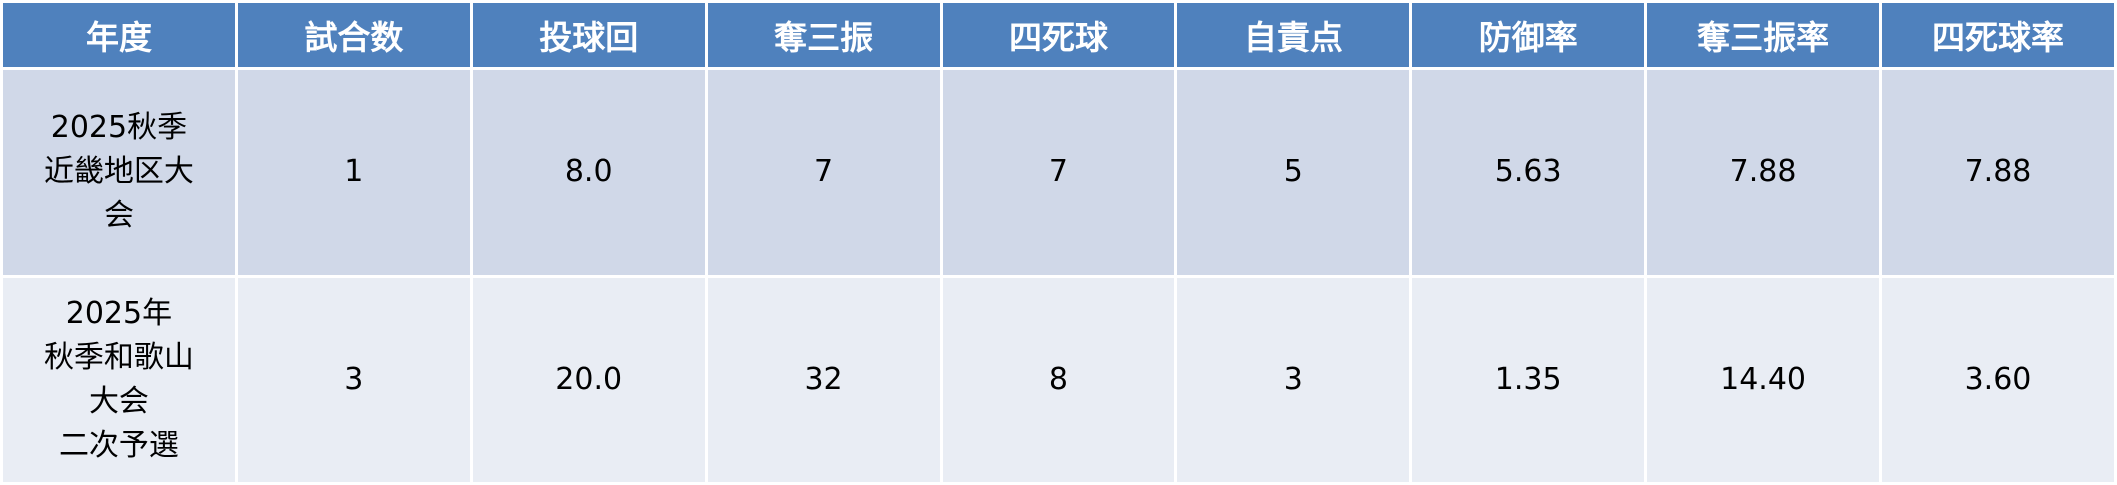  What do you see at coordinates (588, 35) in the screenshot?
I see `header-cell: 投球回` at bounding box center [588, 35].